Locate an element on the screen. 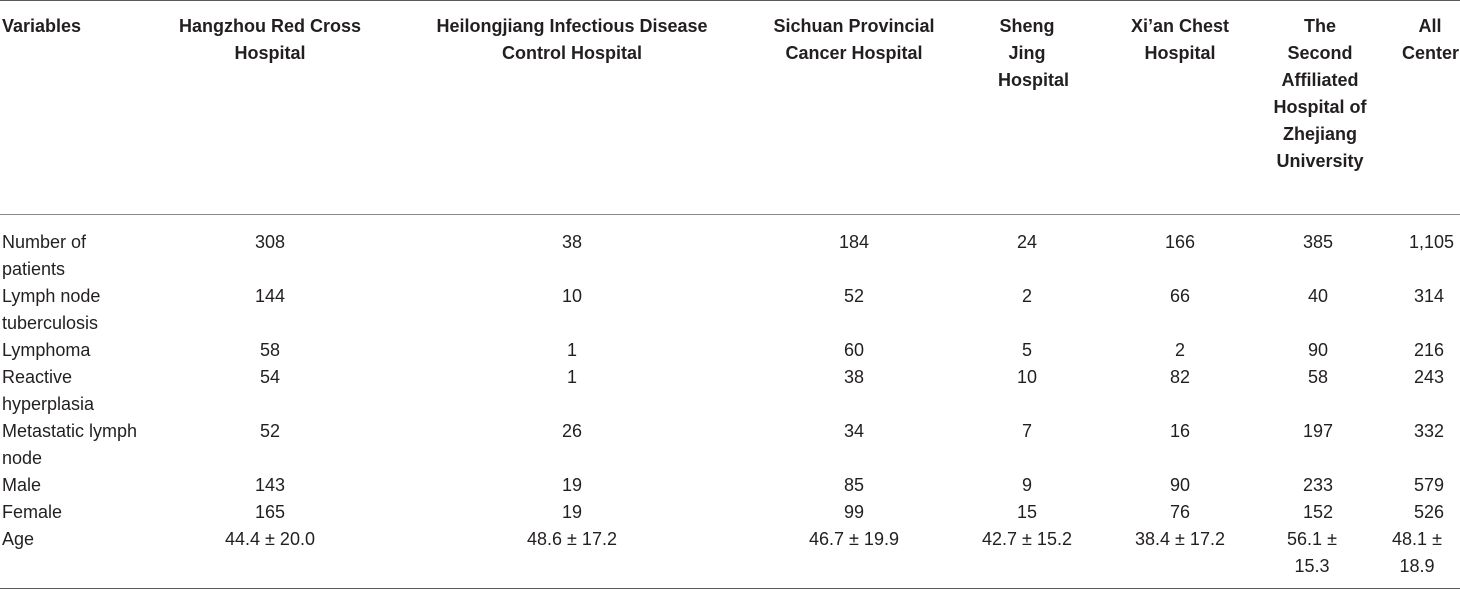 Image resolution: width=1460 pixels, height=595 pixels. table-cell: 26 is located at coordinates (572, 431).